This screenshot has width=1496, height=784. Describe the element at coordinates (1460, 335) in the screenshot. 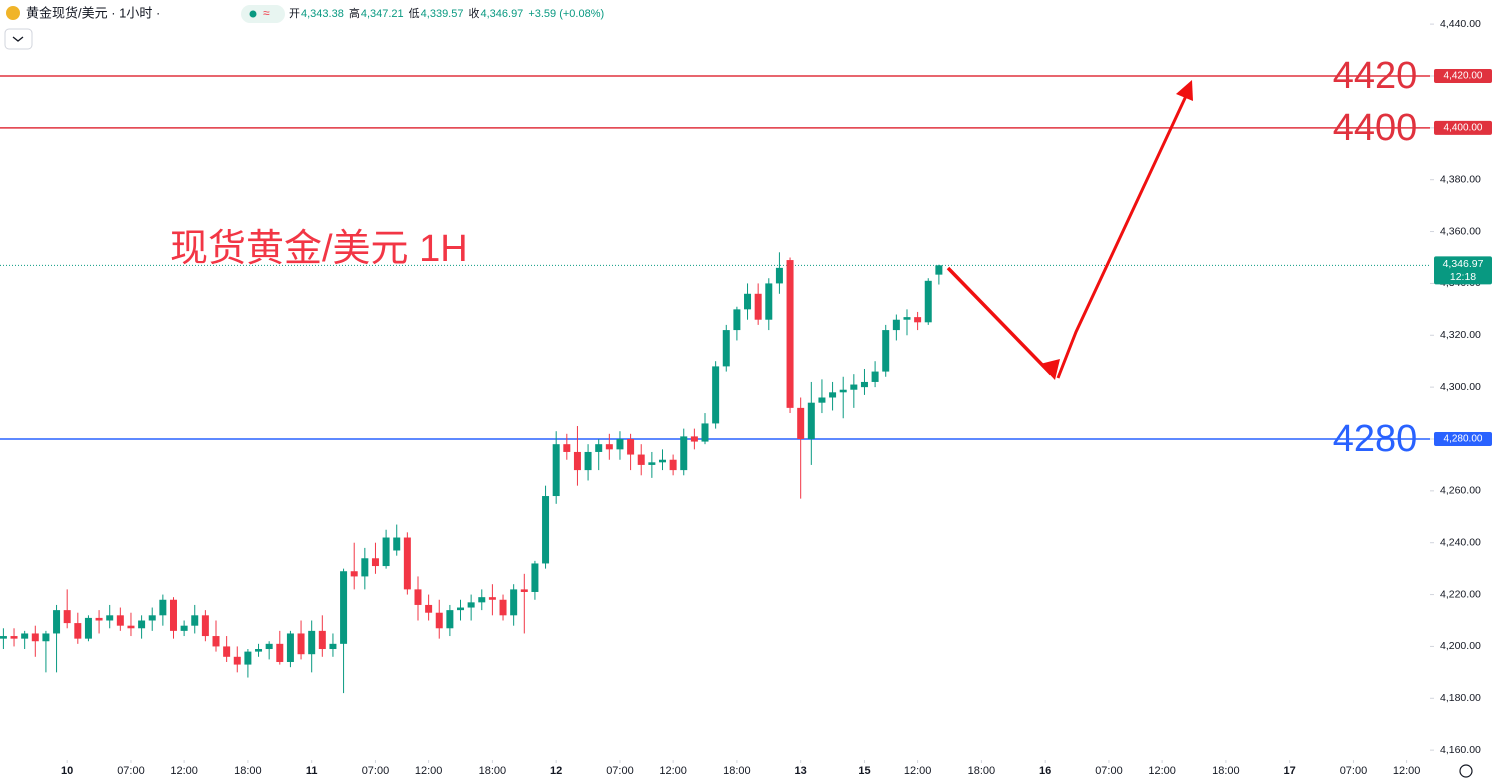

I see `y-tick-label: 4,320.00` at that location.